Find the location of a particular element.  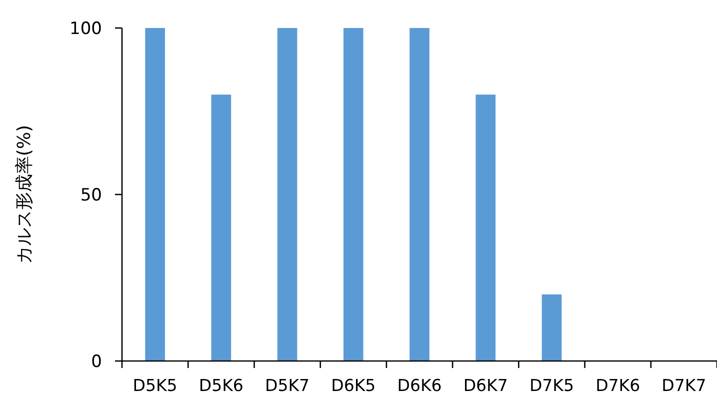

x-tick-label: D5K6 is located at coordinates (221, 385).